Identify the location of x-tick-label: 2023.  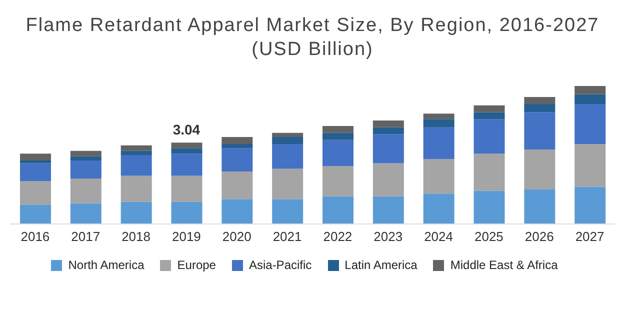
(388, 236).